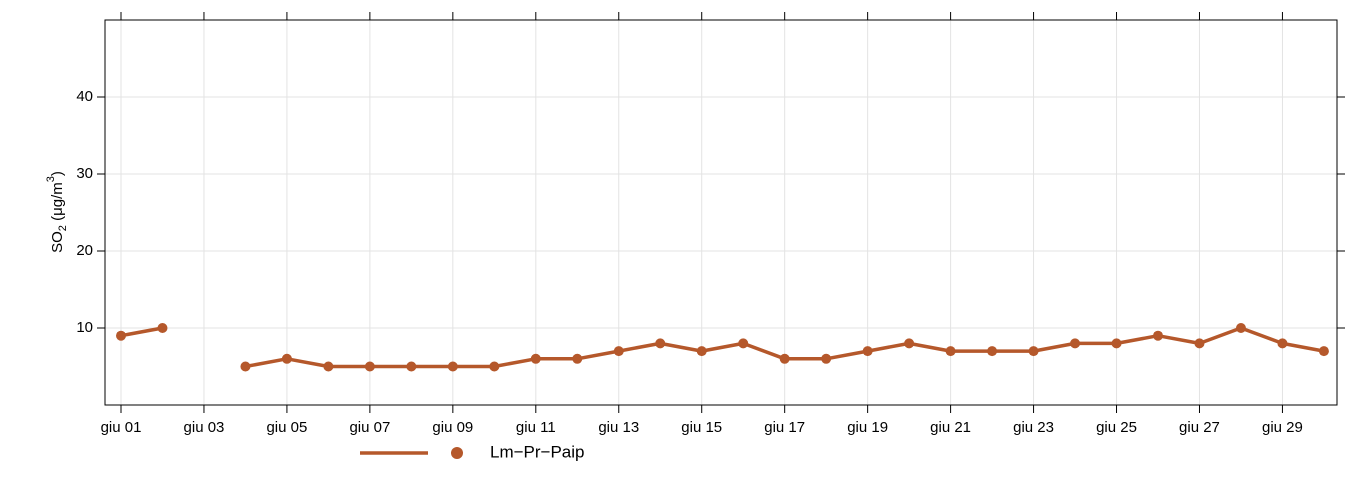  What do you see at coordinates (1033, 427) in the screenshot?
I see `x-tick-label: giu 23` at bounding box center [1033, 427].